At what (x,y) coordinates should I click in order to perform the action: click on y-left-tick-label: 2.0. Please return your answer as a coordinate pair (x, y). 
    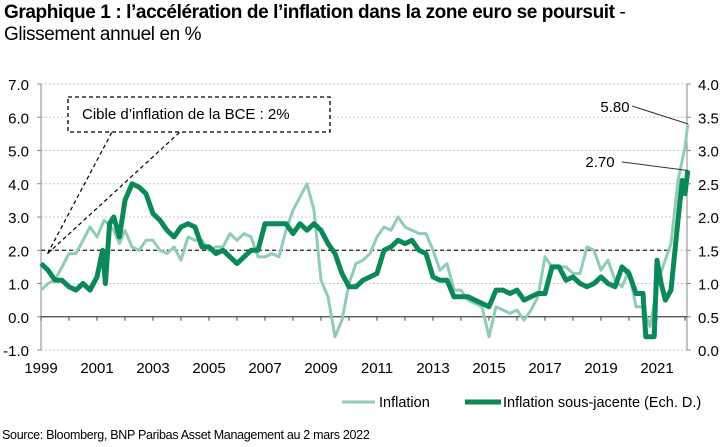
    Looking at the image, I should click on (18, 251).